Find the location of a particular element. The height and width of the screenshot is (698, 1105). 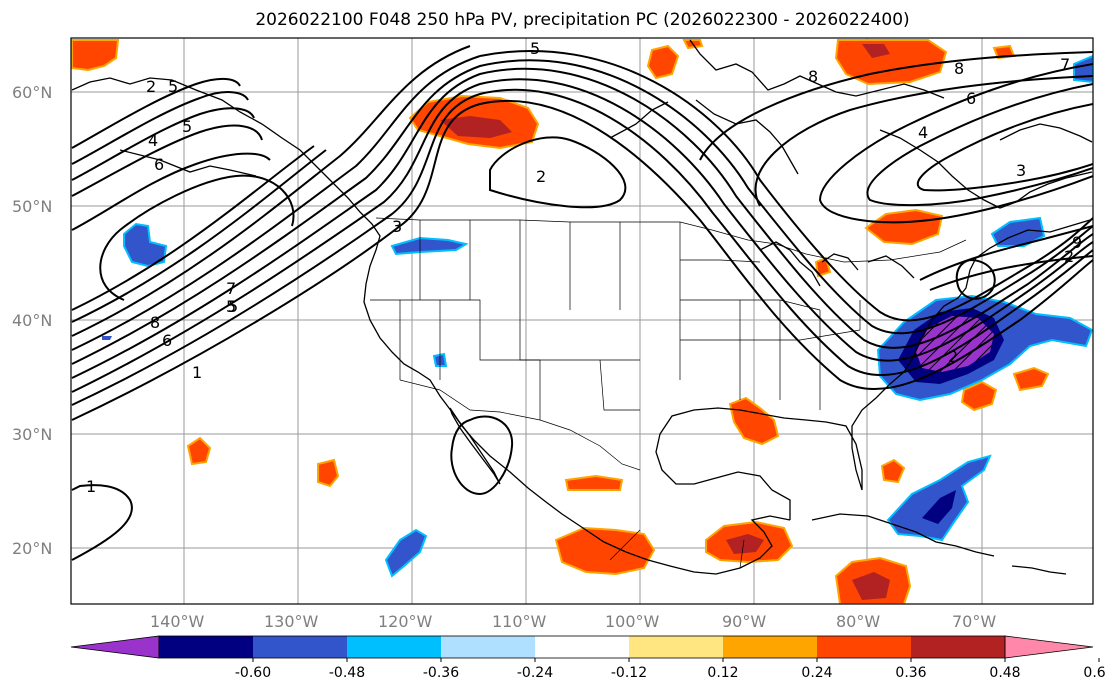

lon-label: 120°W is located at coordinates (405, 621).